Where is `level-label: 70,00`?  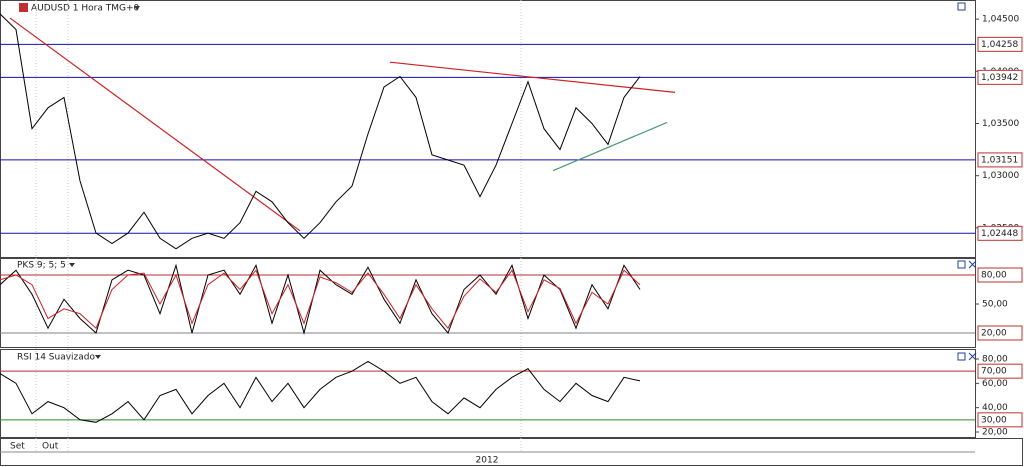
level-label: 70,00 is located at coordinates (994, 372).